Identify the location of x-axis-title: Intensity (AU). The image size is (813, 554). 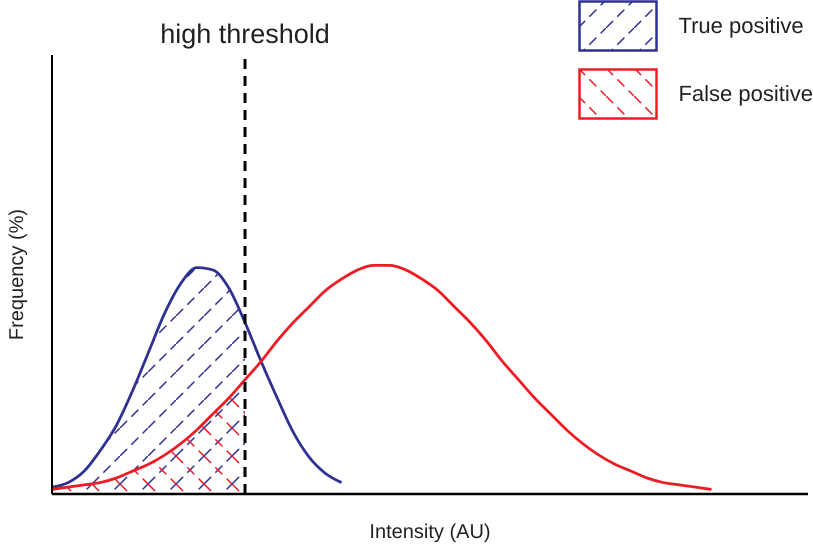
(430, 532).